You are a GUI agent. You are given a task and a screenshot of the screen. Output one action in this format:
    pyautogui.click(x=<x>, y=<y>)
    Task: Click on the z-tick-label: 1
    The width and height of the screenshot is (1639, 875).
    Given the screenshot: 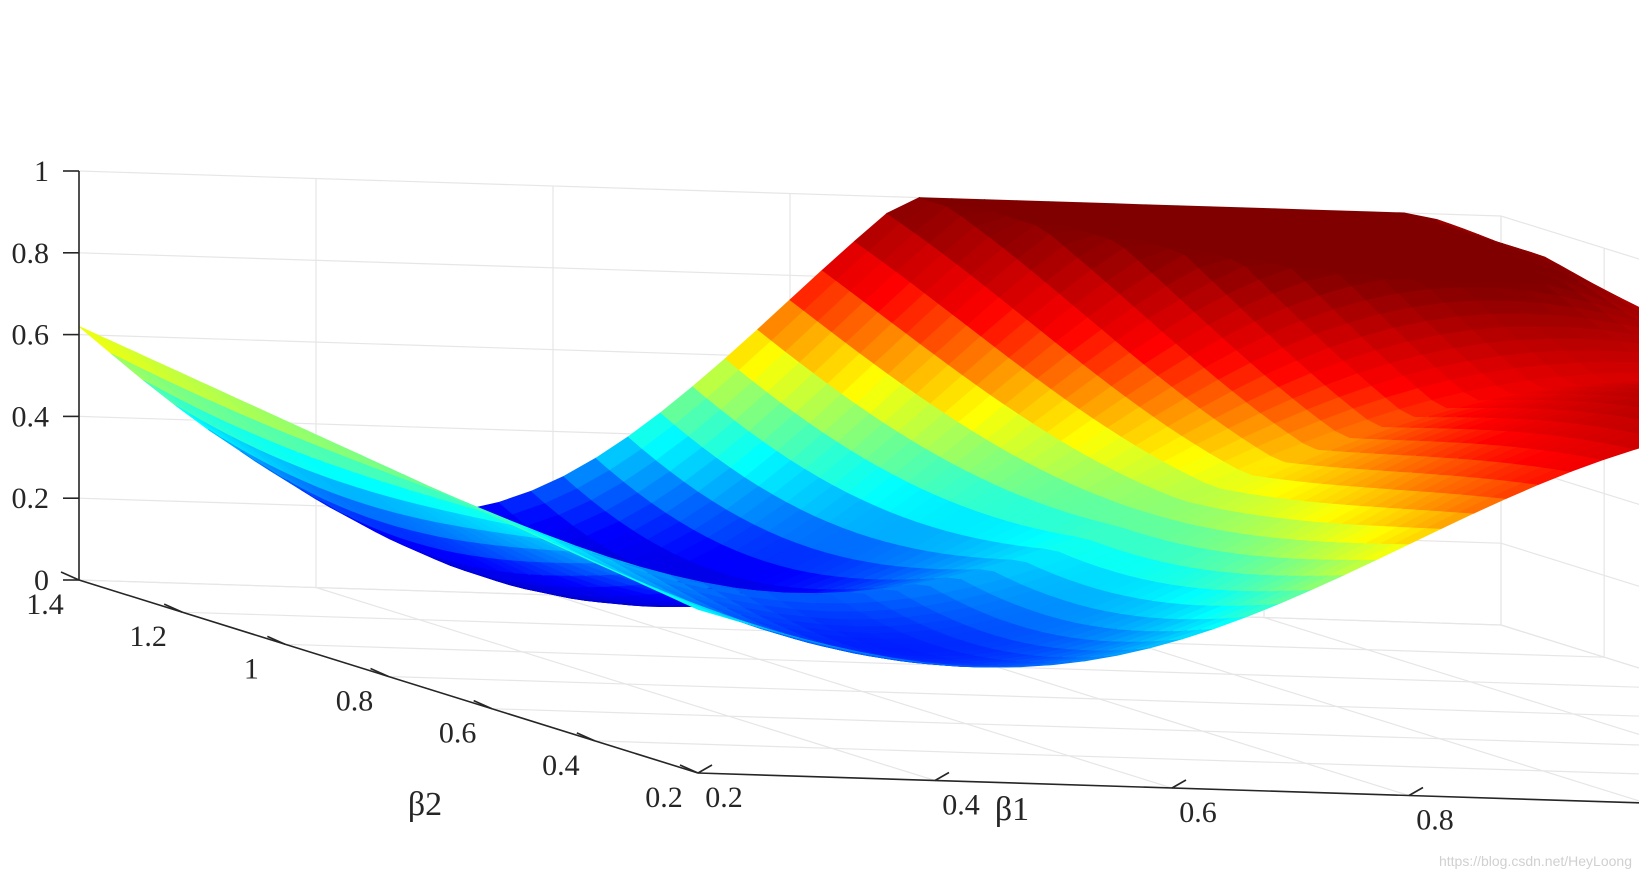 What is the action you would take?
    pyautogui.click(x=41, y=171)
    